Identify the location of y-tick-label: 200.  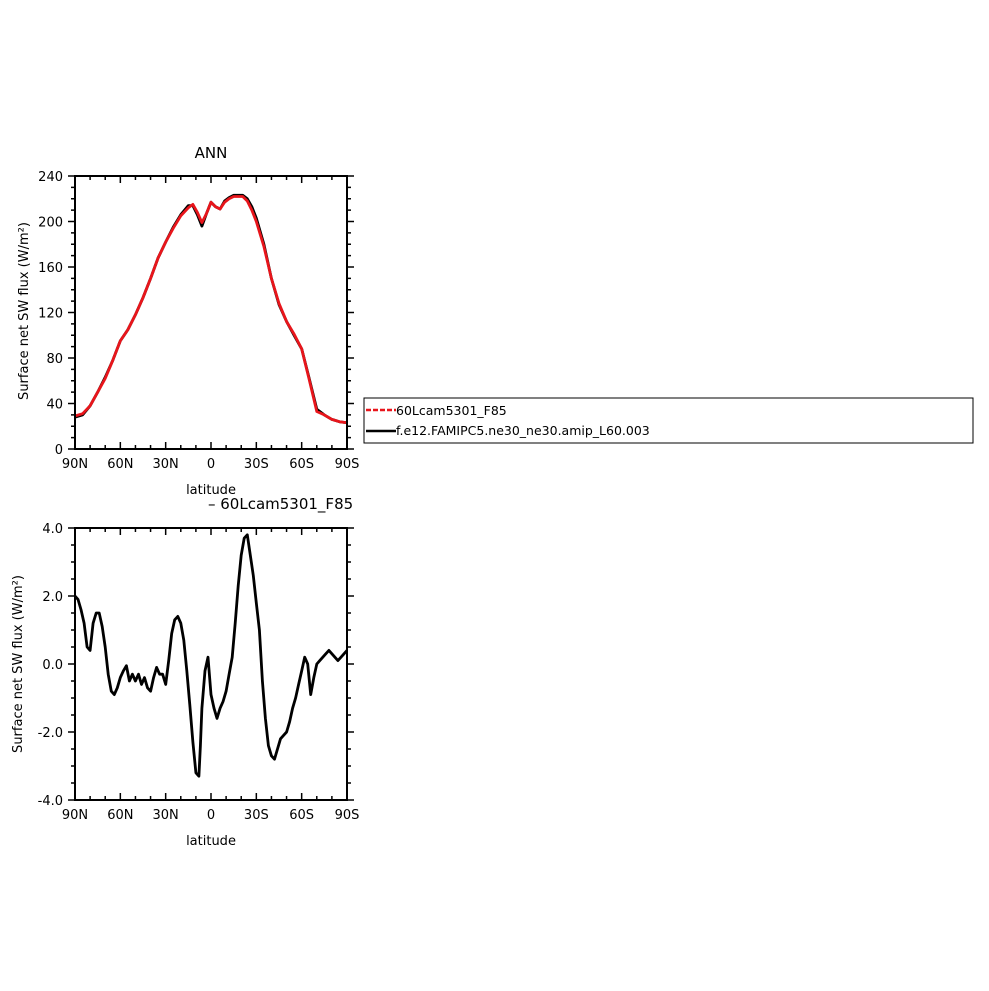
(50, 223).